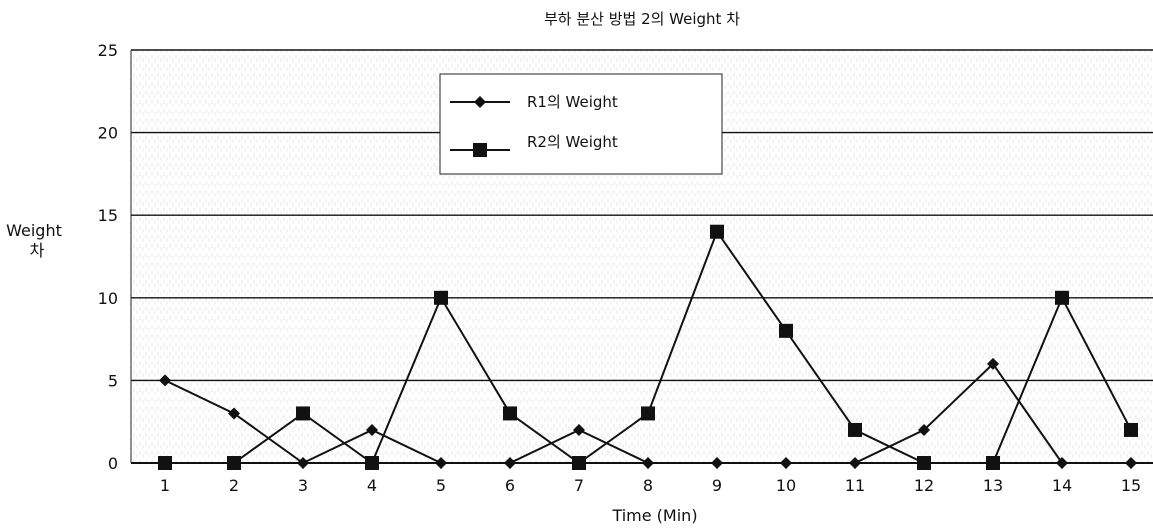  What do you see at coordinates (108, 298) in the screenshot?
I see `y-tick-label: 10` at bounding box center [108, 298].